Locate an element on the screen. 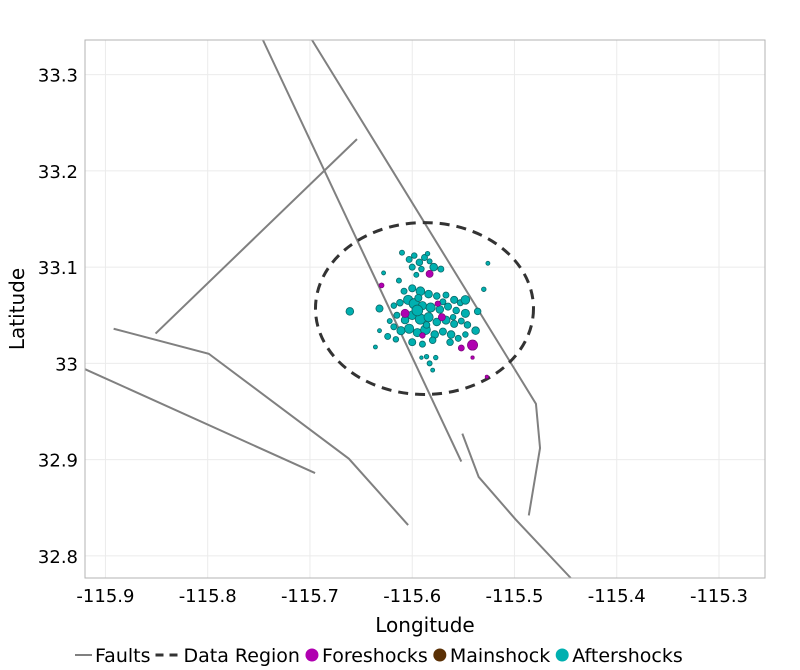  data-region-layer is located at coordinates (424, 308).